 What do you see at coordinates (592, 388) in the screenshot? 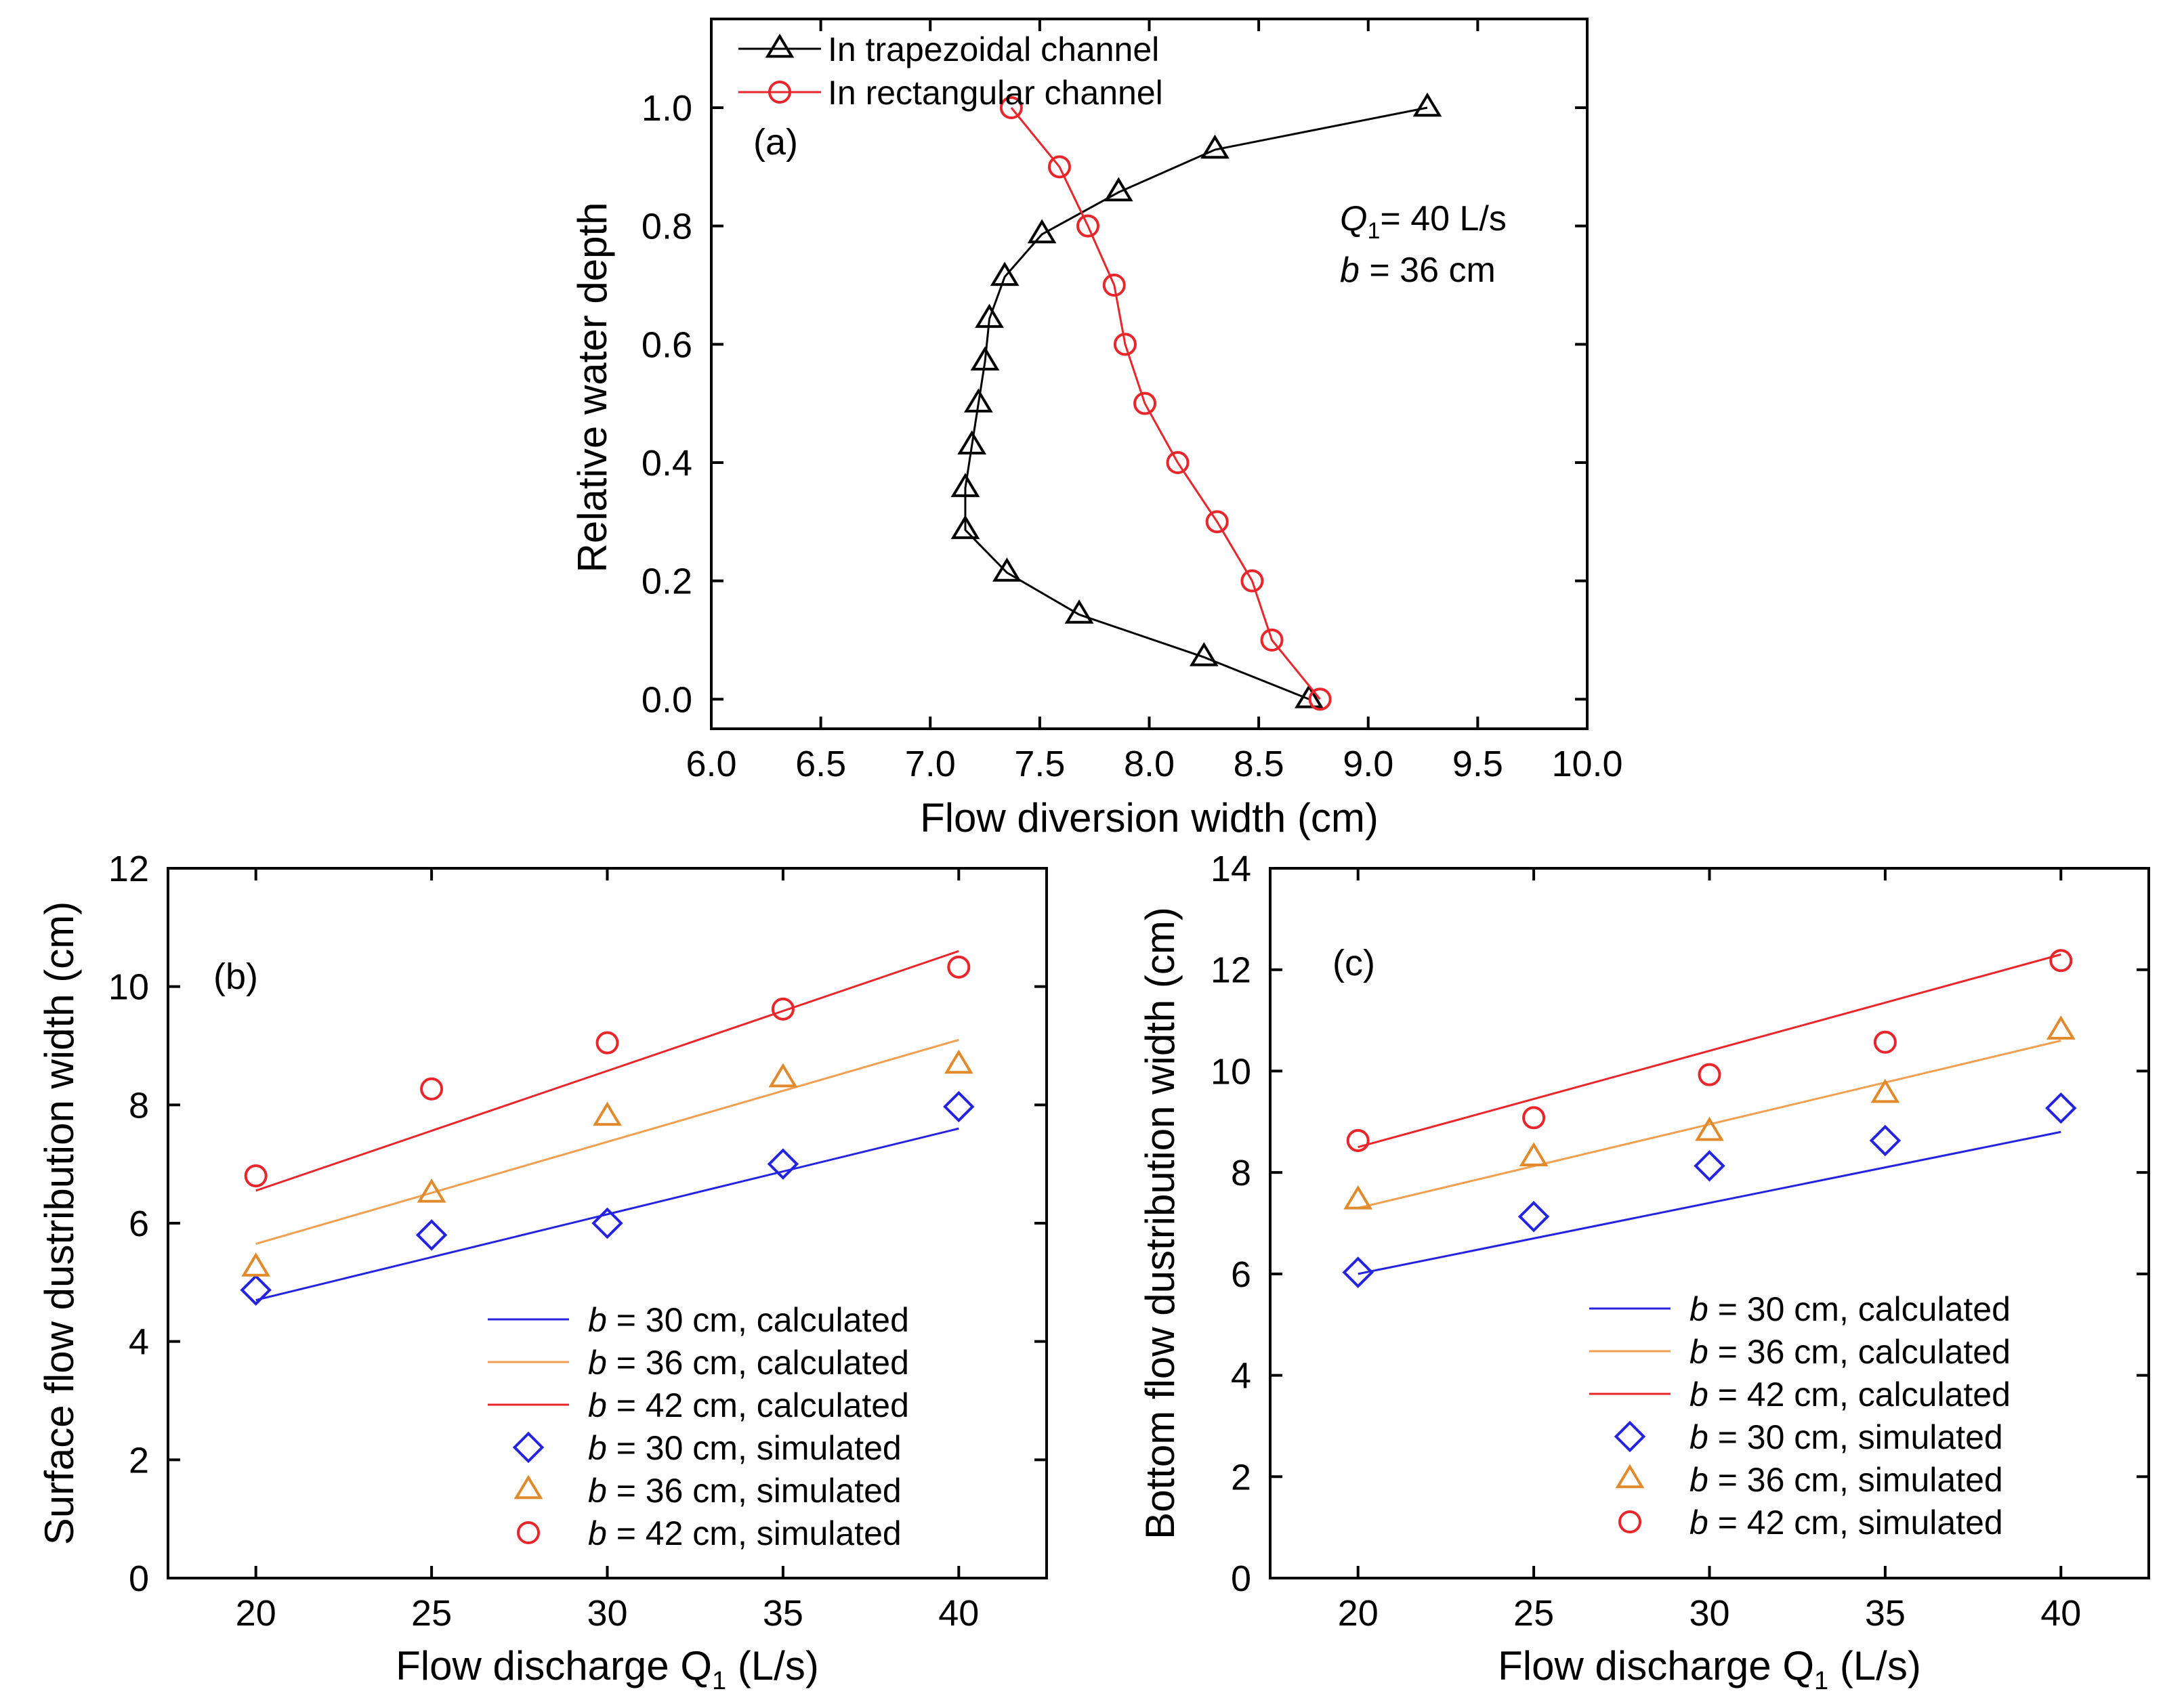
I see `panel-a-y-axis-title: Relative water depth` at bounding box center [592, 388].